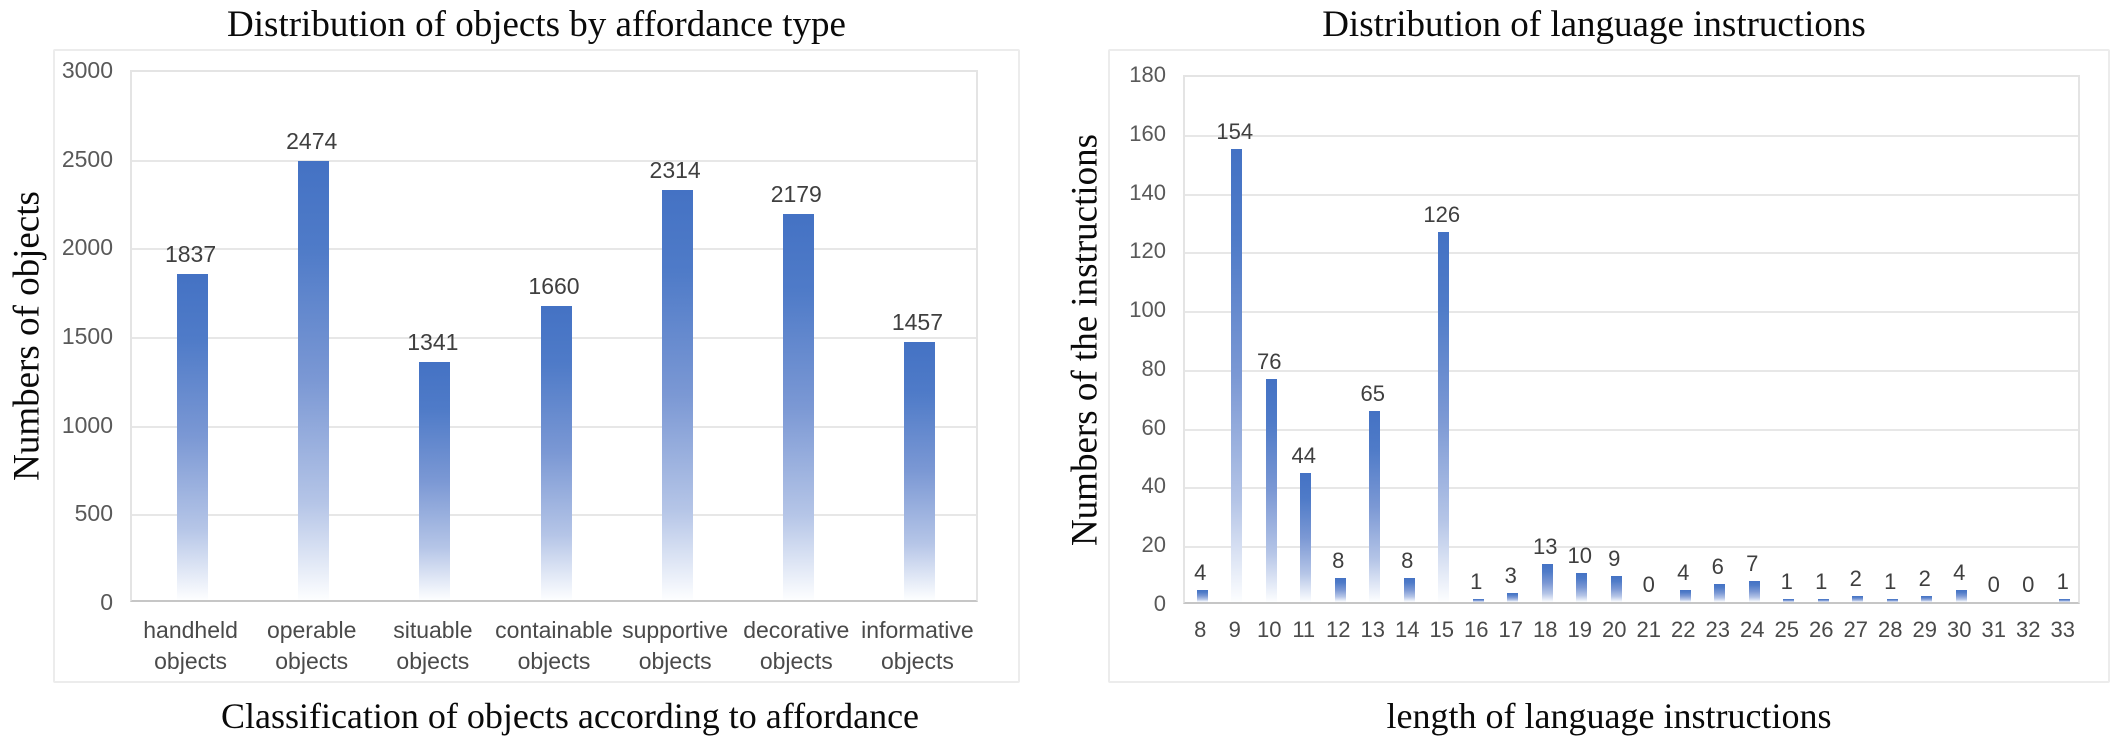 The height and width of the screenshot is (737, 2127). Describe the element at coordinates (1717, 566) in the screenshot. I see `right-bar-value-label: 6` at that location.